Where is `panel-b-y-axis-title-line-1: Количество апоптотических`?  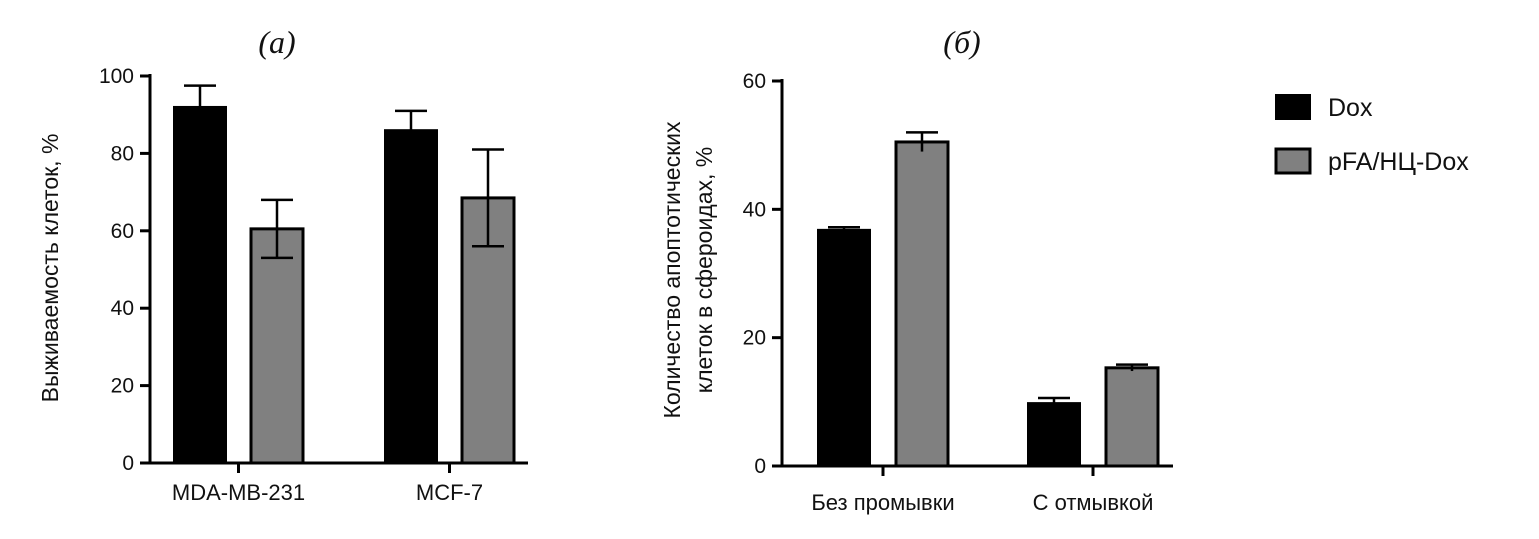 panel-b-y-axis-title-line-1: Количество апоптотических is located at coordinates (672, 270).